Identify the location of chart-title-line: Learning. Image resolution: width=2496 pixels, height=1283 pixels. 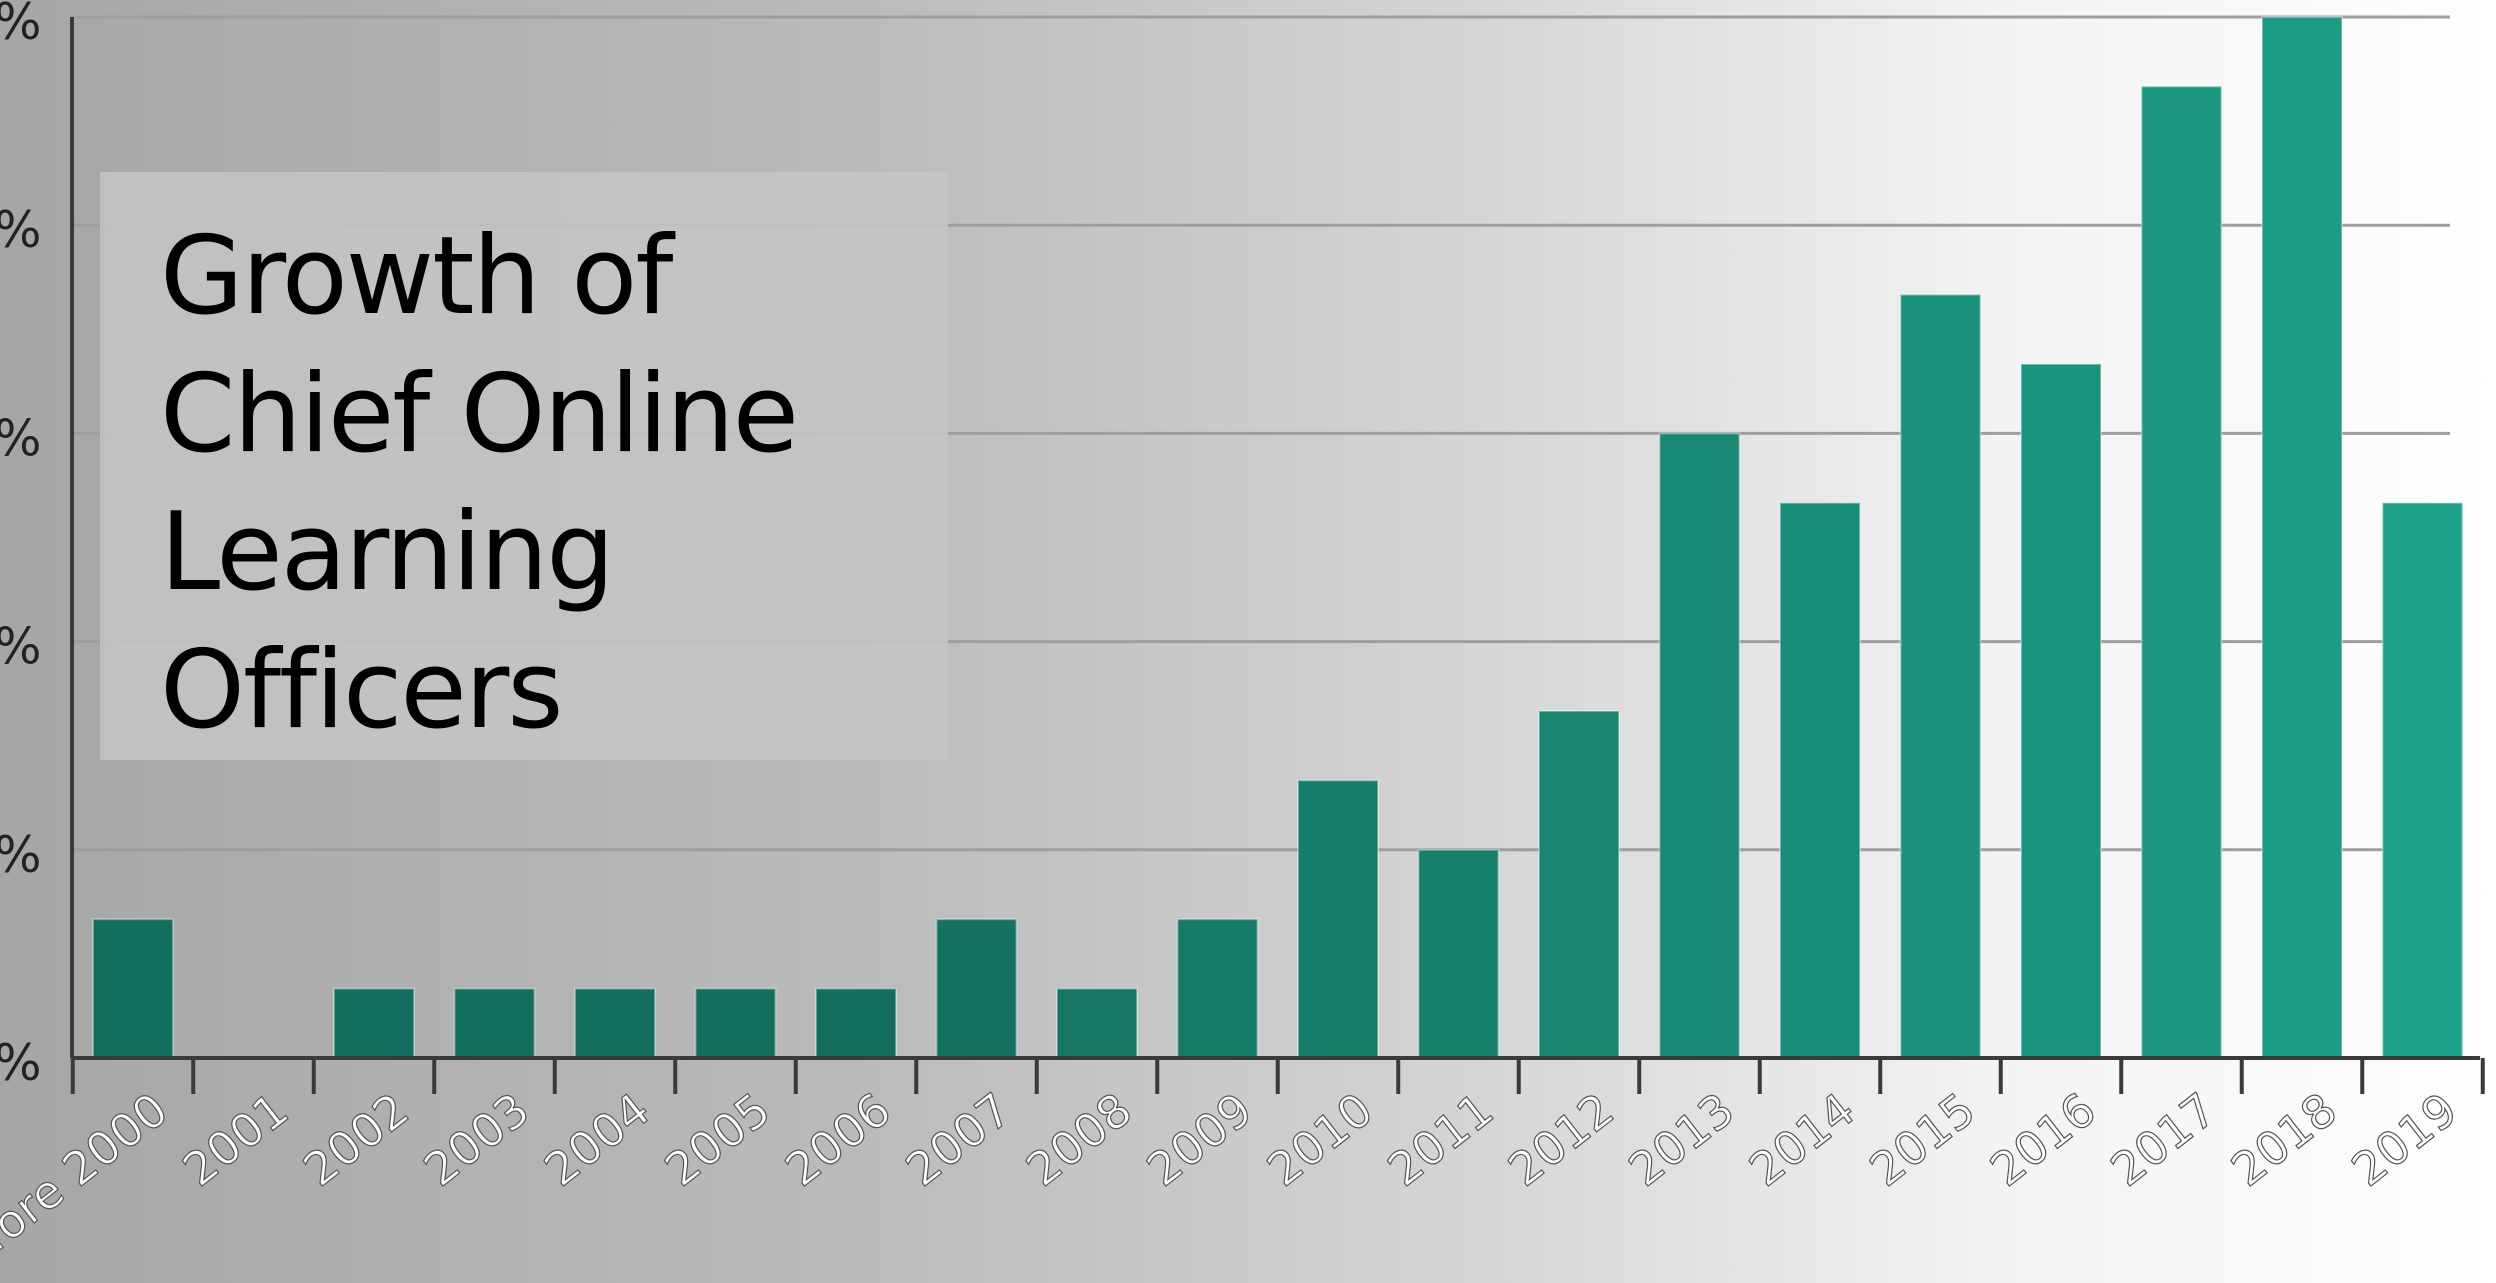
(387, 552).